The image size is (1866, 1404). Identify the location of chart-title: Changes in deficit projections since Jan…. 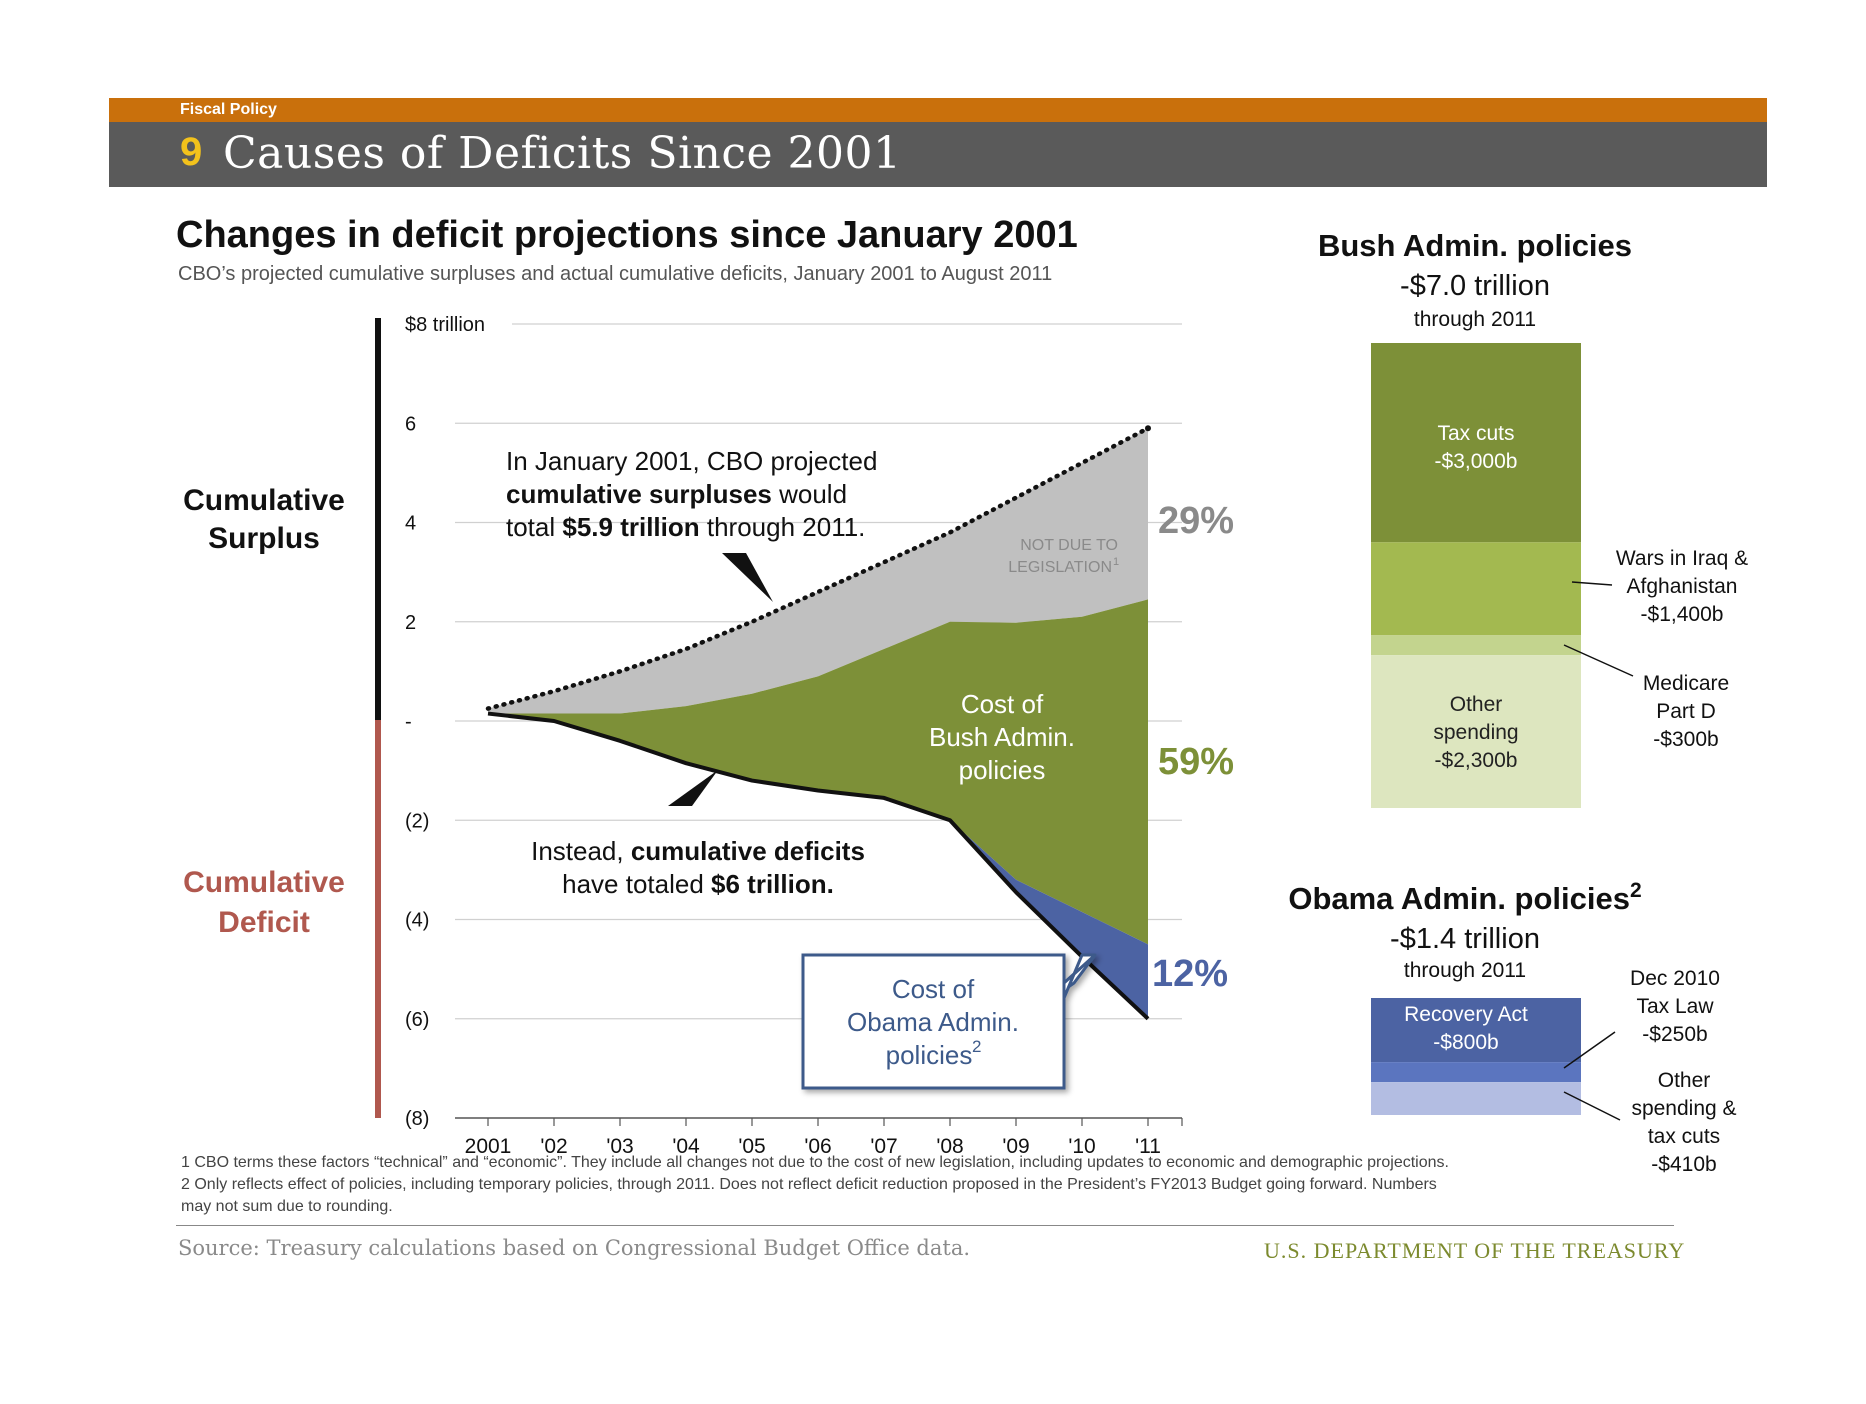
(627, 235).